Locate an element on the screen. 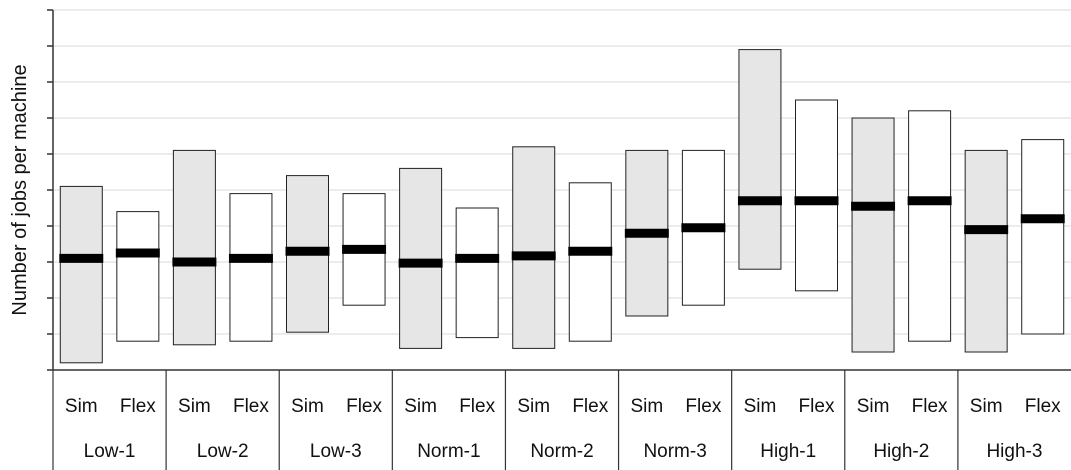  range-bar-high-3-sim is located at coordinates (986, 251).